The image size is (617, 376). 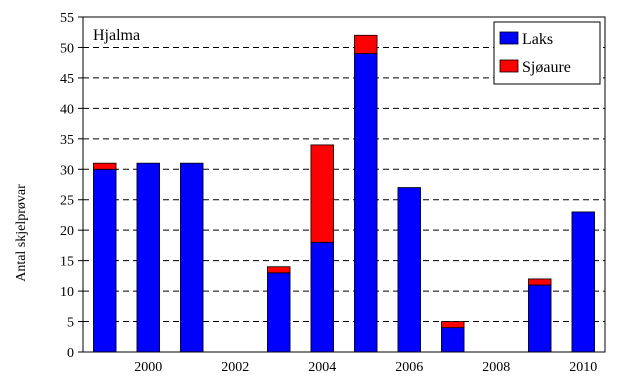 I want to click on y-tick-label-30: 30, so click(x=67, y=170).